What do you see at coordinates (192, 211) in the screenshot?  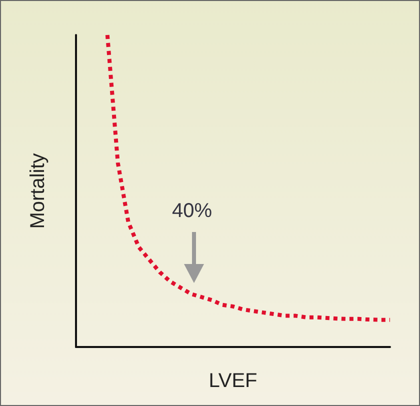 I see `annotation: 40%` at bounding box center [192, 211].